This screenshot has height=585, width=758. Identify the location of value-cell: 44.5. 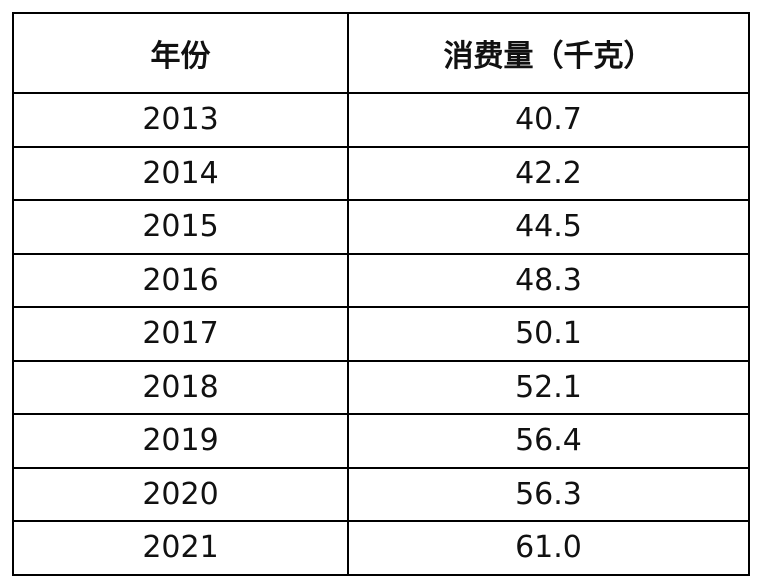
(548, 227).